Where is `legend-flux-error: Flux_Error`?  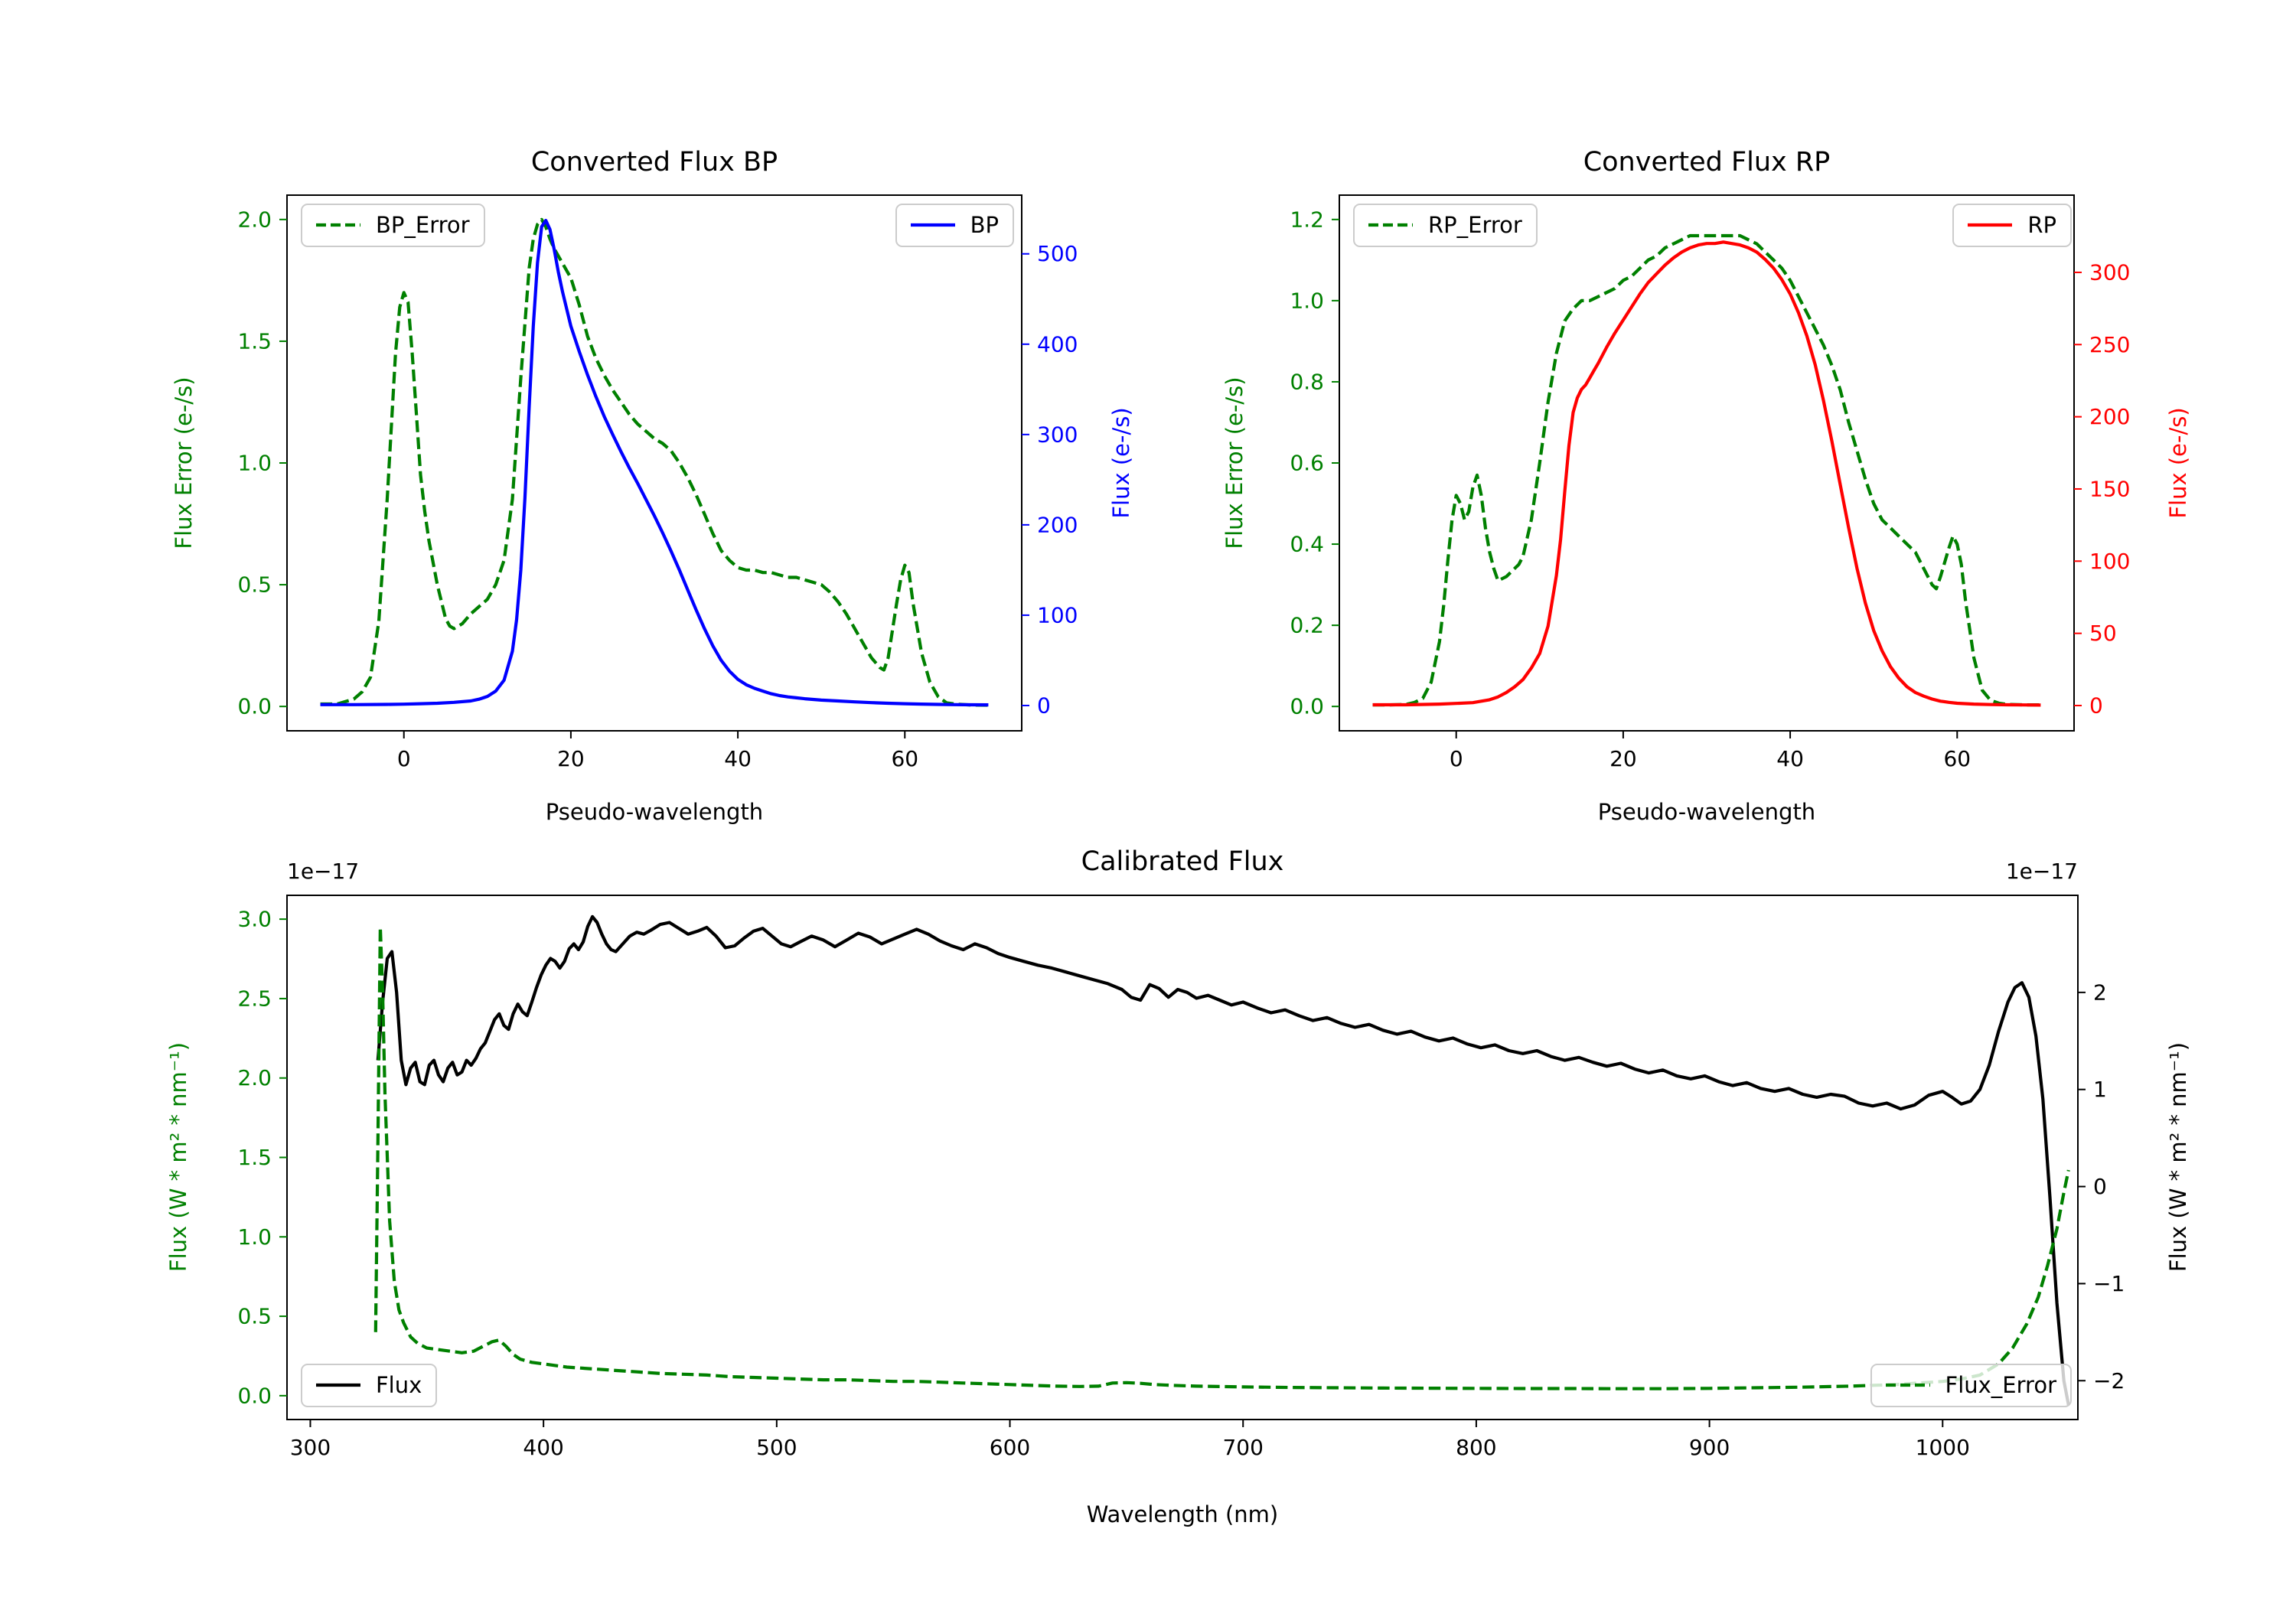
legend-flux-error: Flux_Error is located at coordinates (1971, 1385).